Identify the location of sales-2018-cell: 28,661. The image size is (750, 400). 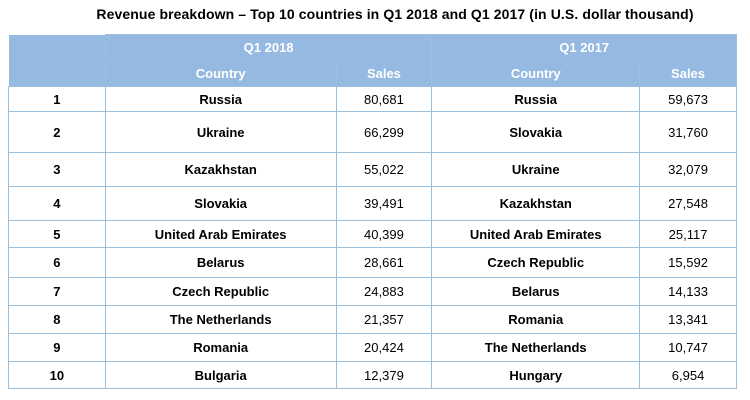
(384, 262).